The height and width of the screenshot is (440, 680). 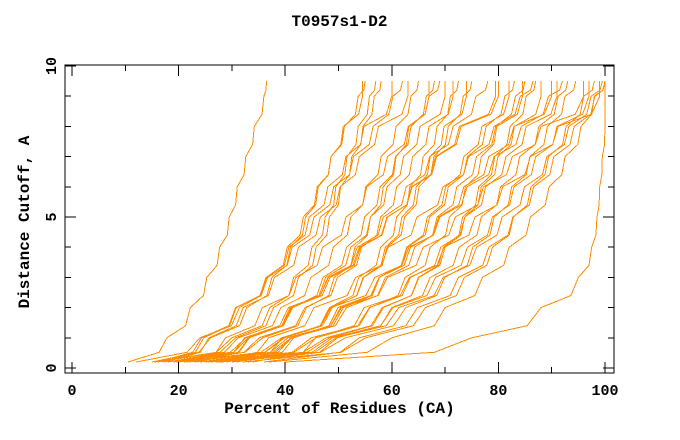 What do you see at coordinates (52, 66) in the screenshot?
I see `y-tick-label: 10` at bounding box center [52, 66].